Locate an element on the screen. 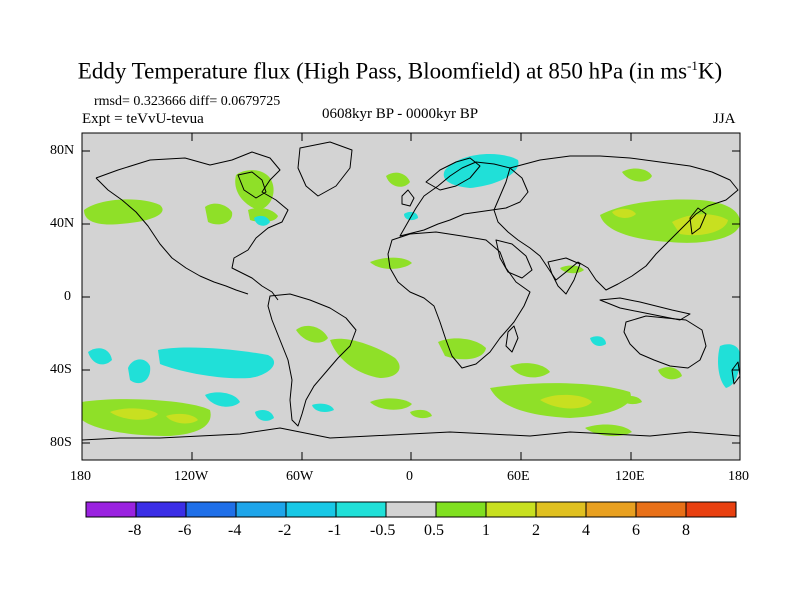 The image size is (800, 600). coastline-africa is located at coordinates (459, 300).